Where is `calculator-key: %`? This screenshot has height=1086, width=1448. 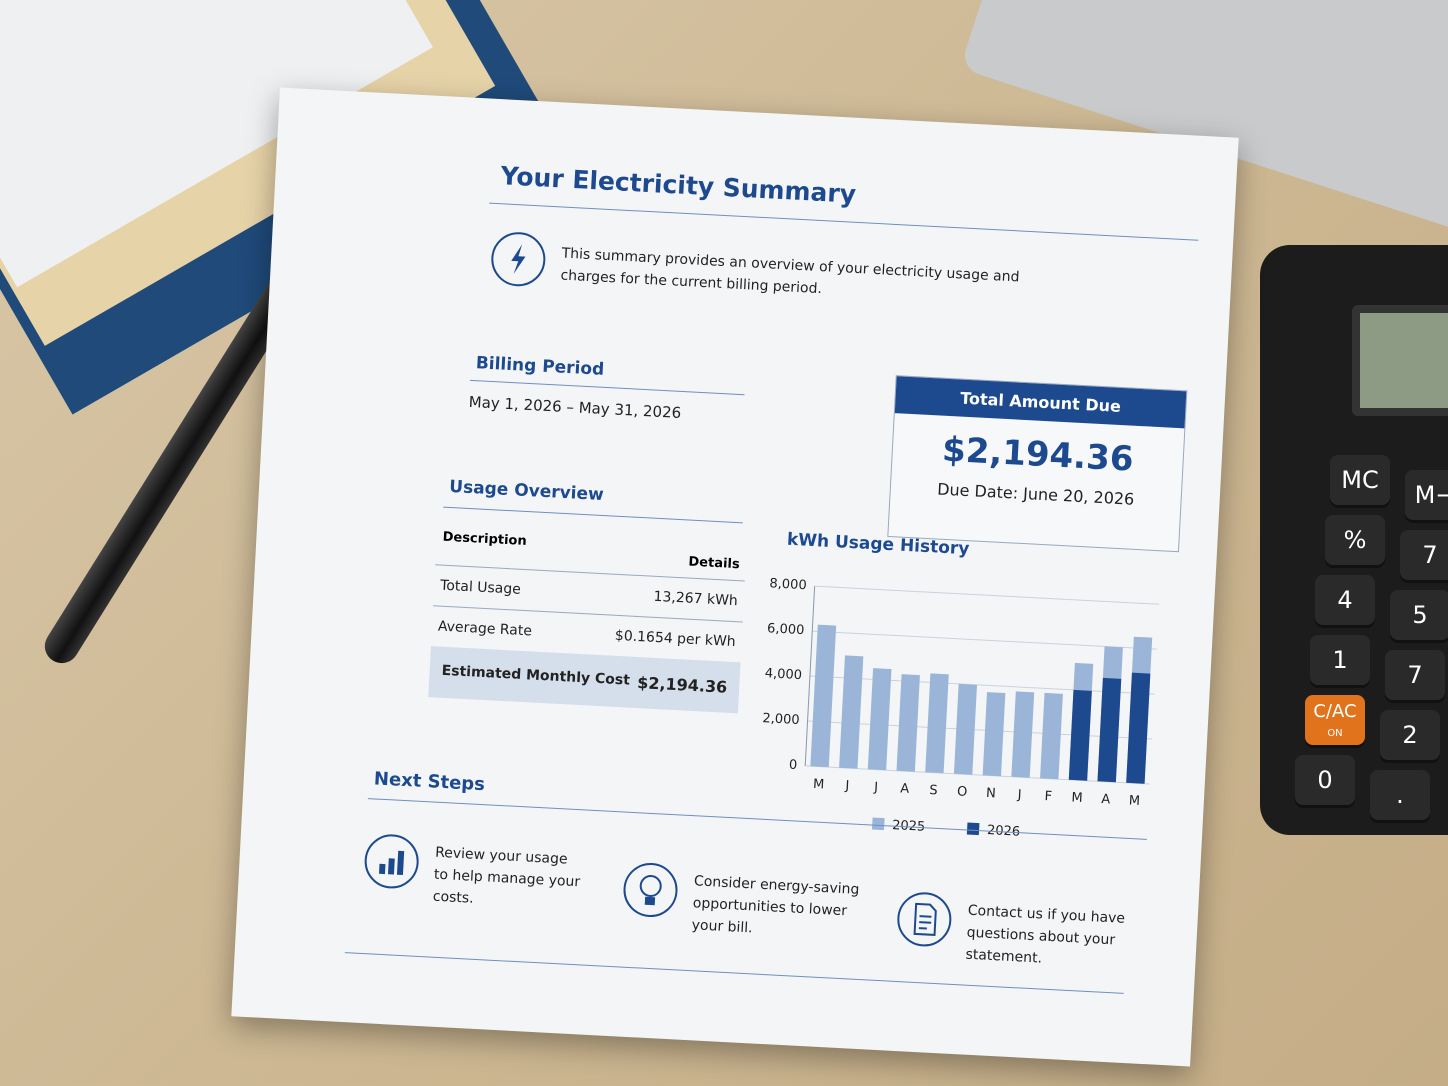 calculator-key: % is located at coordinates (1355, 540).